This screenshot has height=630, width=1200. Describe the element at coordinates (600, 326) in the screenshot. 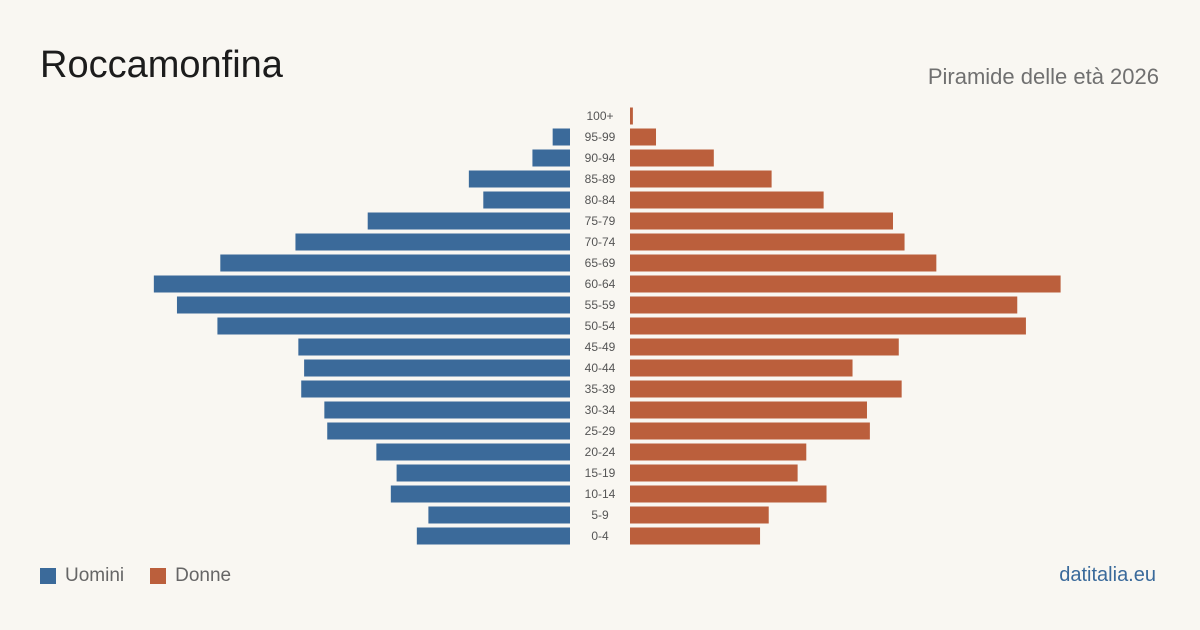

I see `age-label: 50-54` at that location.